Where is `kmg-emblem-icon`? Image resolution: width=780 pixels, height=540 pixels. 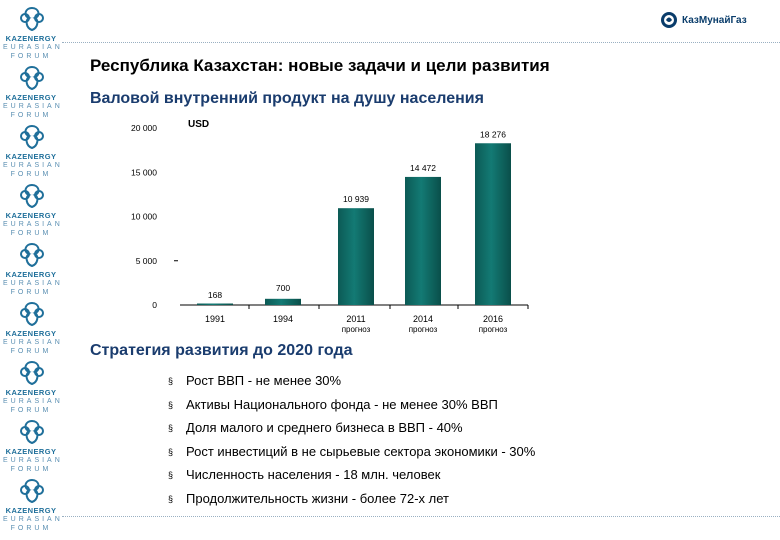
kmg-emblem-icon is located at coordinates (669, 20).